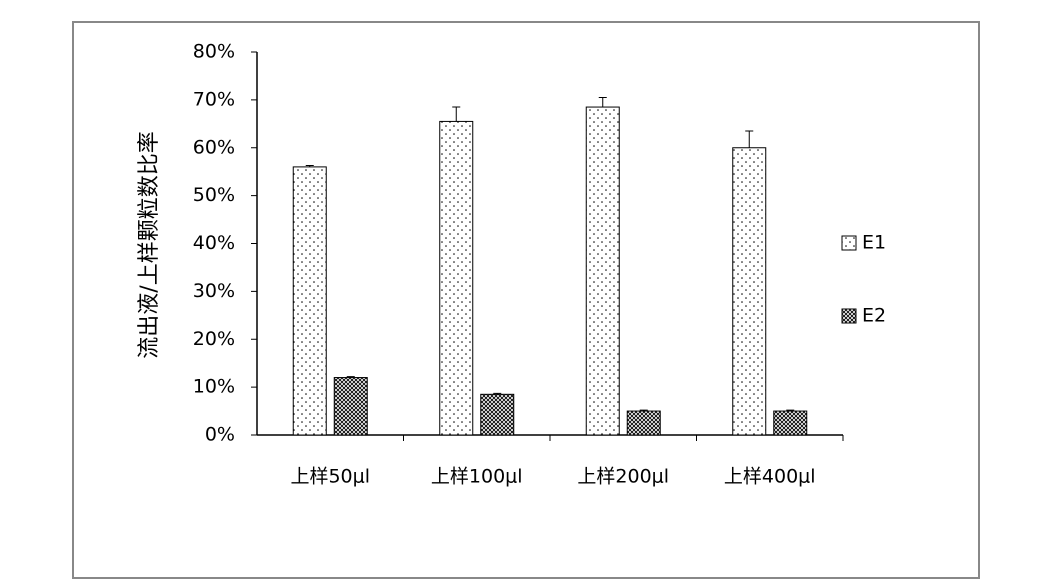 The width and height of the screenshot is (1050, 581). What do you see at coordinates (874, 316) in the screenshot?
I see `legend-label: E2` at bounding box center [874, 316].